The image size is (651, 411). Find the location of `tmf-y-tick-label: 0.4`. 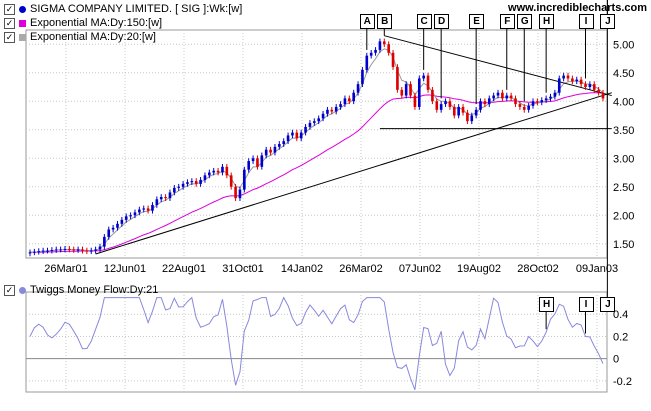

tmf-y-tick-label: 0.4 is located at coordinates (620, 315).